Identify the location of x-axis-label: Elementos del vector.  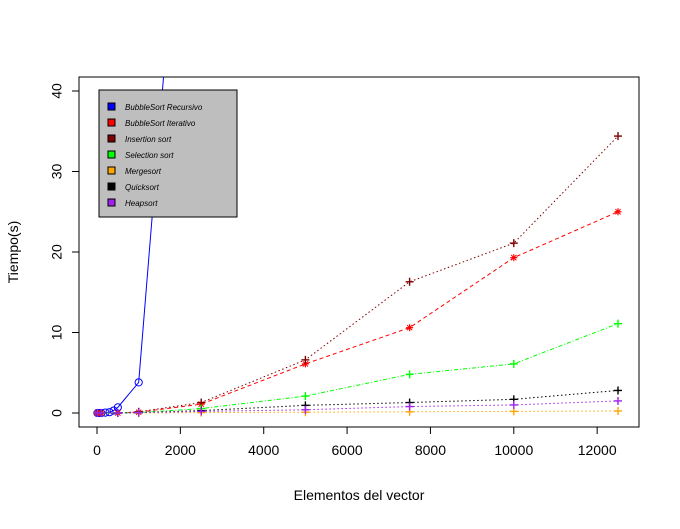
(359, 495).